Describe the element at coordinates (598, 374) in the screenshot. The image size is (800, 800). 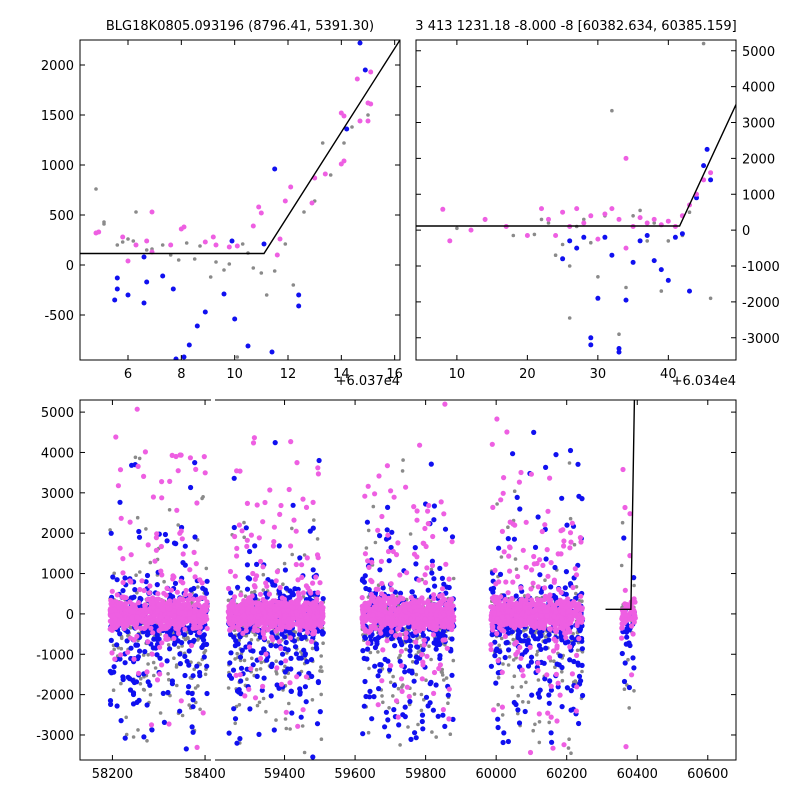
I see `x-tick-label: 30` at that location.